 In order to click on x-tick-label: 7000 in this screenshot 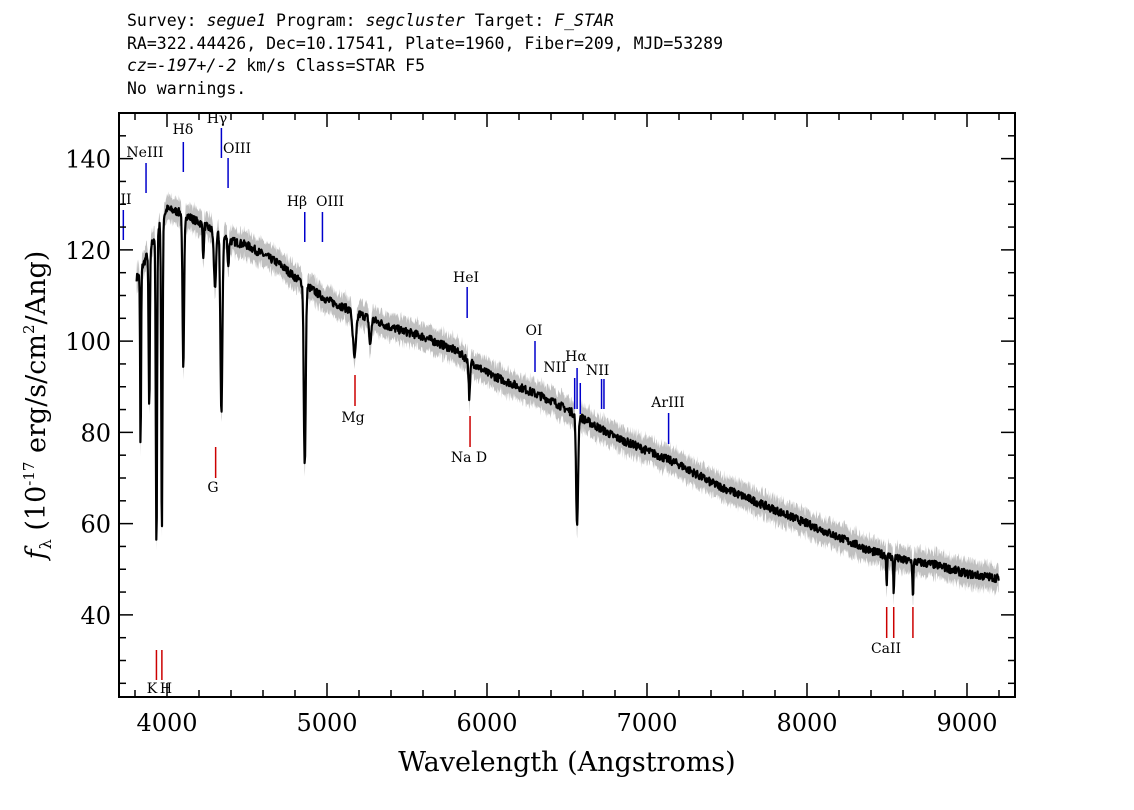, I will do `click(646, 723)`.